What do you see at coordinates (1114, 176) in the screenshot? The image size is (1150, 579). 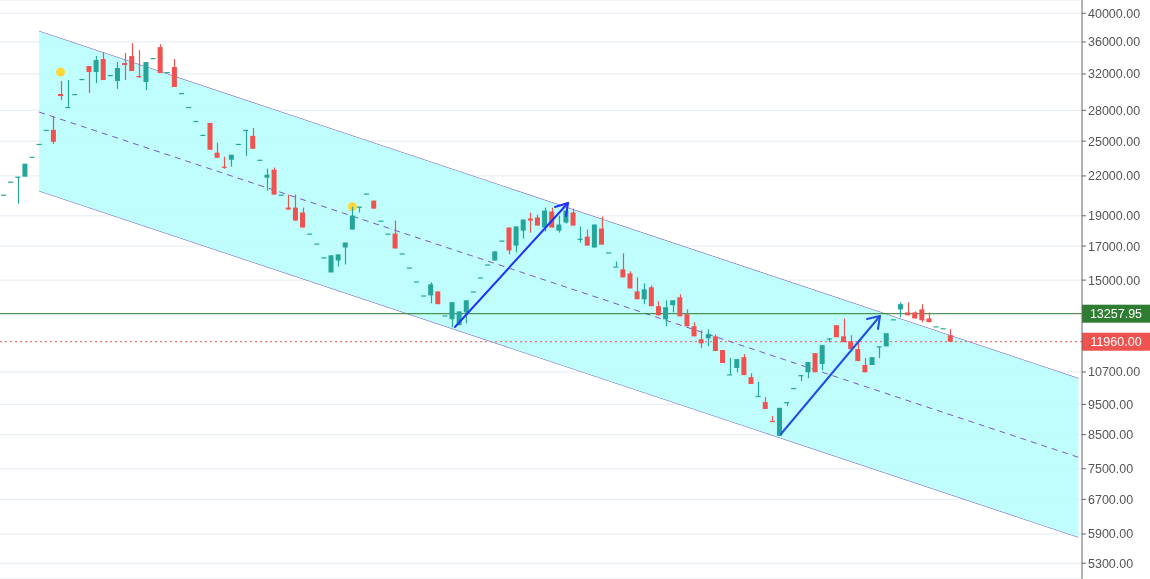 I see `y-tick-label: 22000.00` at bounding box center [1114, 176].